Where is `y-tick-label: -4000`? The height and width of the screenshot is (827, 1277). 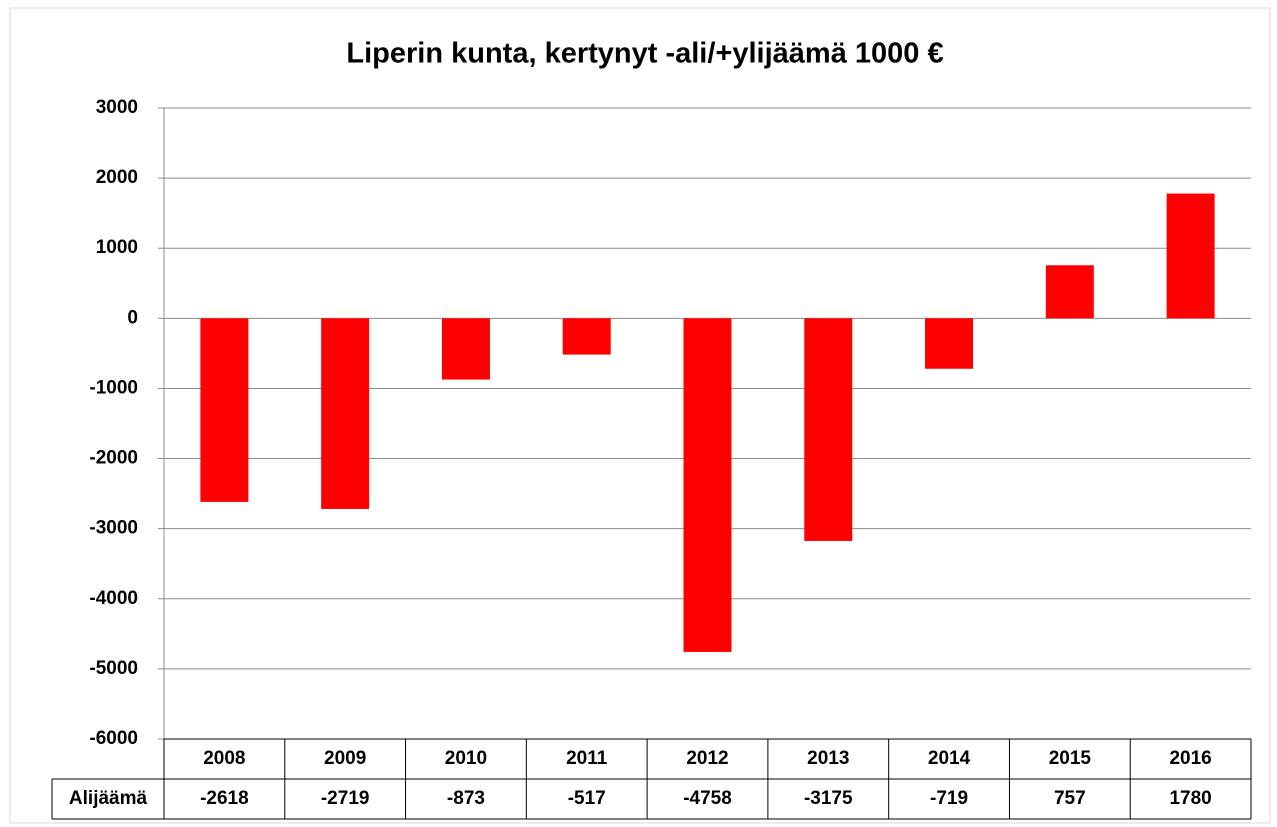
y-tick-label: -4000 is located at coordinates (113, 598).